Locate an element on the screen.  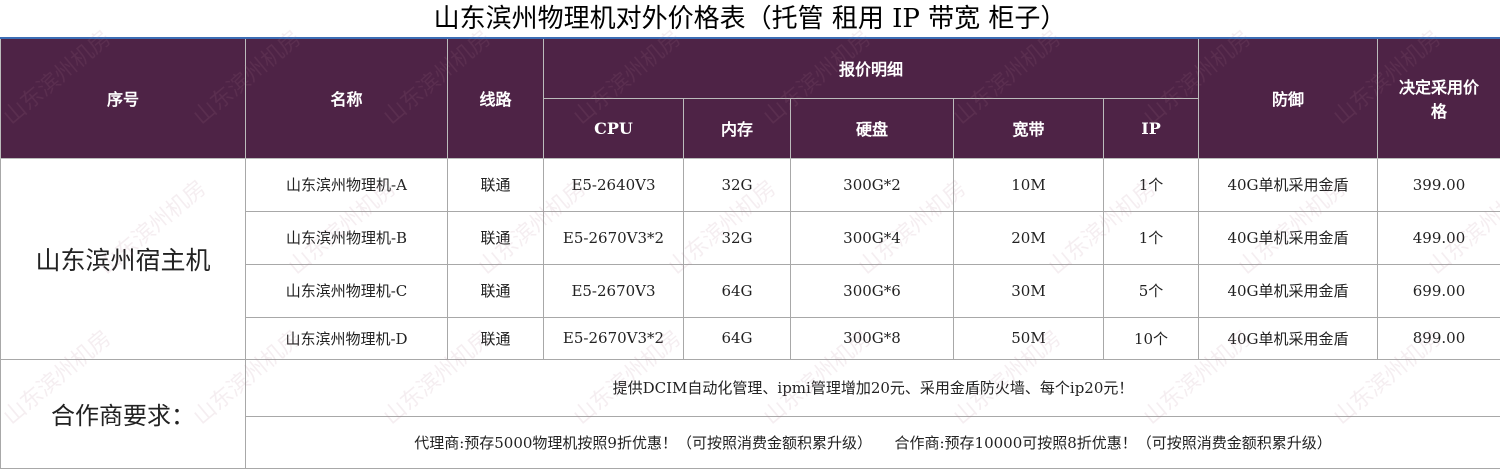
cell: 50M is located at coordinates (1029, 338).